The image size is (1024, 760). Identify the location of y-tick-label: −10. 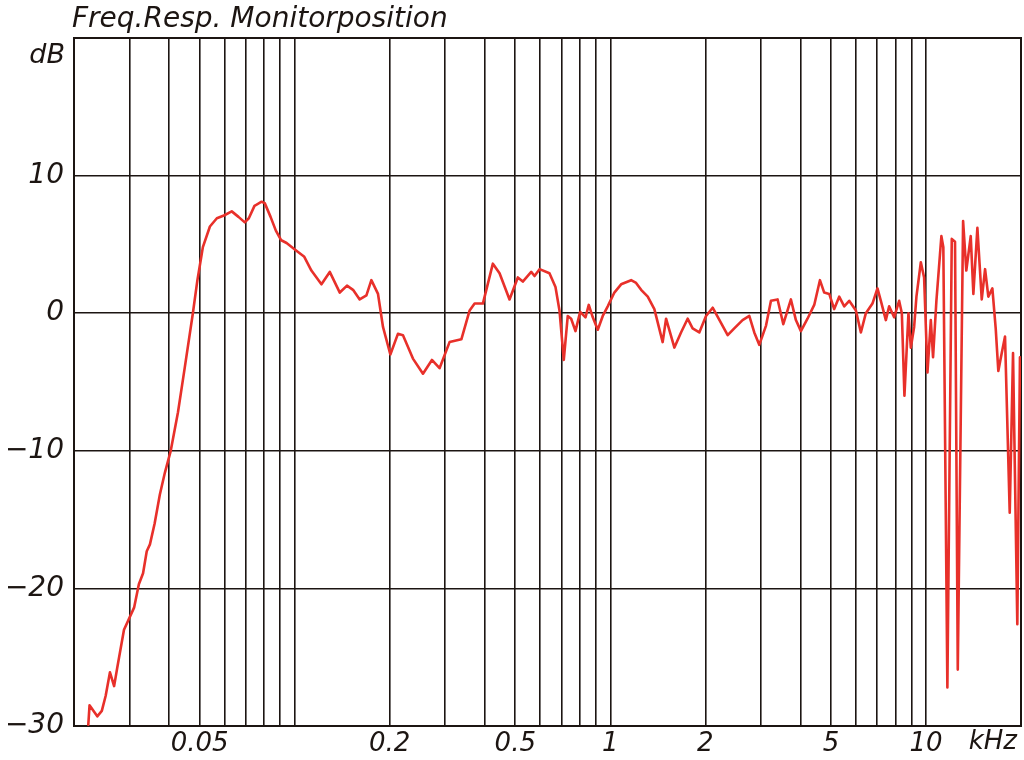
(34, 449).